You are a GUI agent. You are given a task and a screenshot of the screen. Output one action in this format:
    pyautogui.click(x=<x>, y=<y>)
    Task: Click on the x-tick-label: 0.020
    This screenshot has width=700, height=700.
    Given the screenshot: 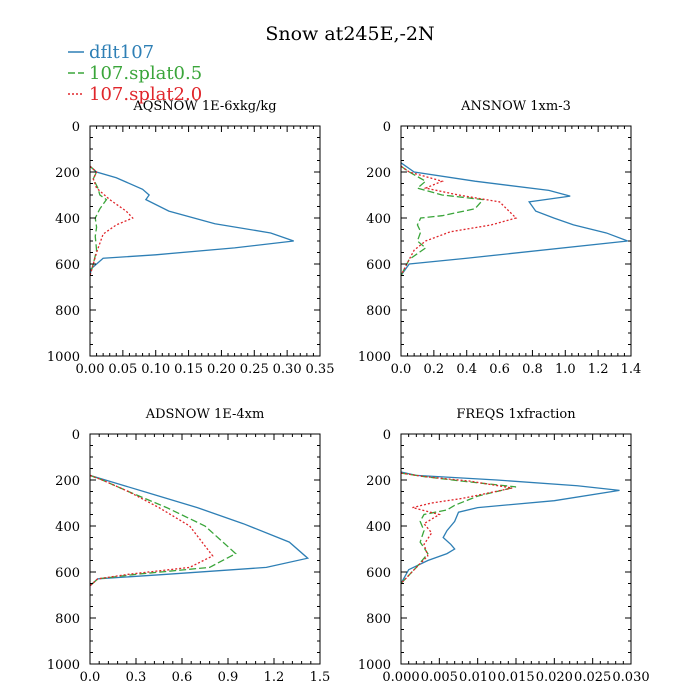 What is the action you would take?
    pyautogui.click(x=554, y=677)
    